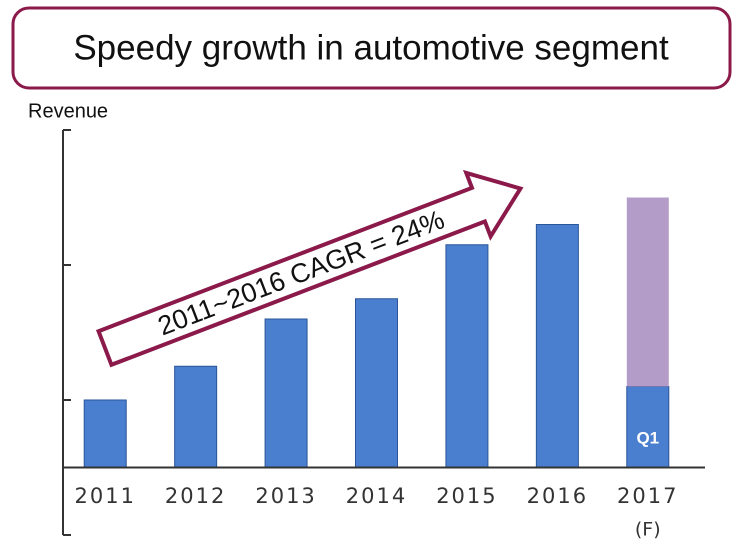 The image size is (745, 547). I want to click on chart-title: Speedy growth in automotive segment, so click(371, 47).